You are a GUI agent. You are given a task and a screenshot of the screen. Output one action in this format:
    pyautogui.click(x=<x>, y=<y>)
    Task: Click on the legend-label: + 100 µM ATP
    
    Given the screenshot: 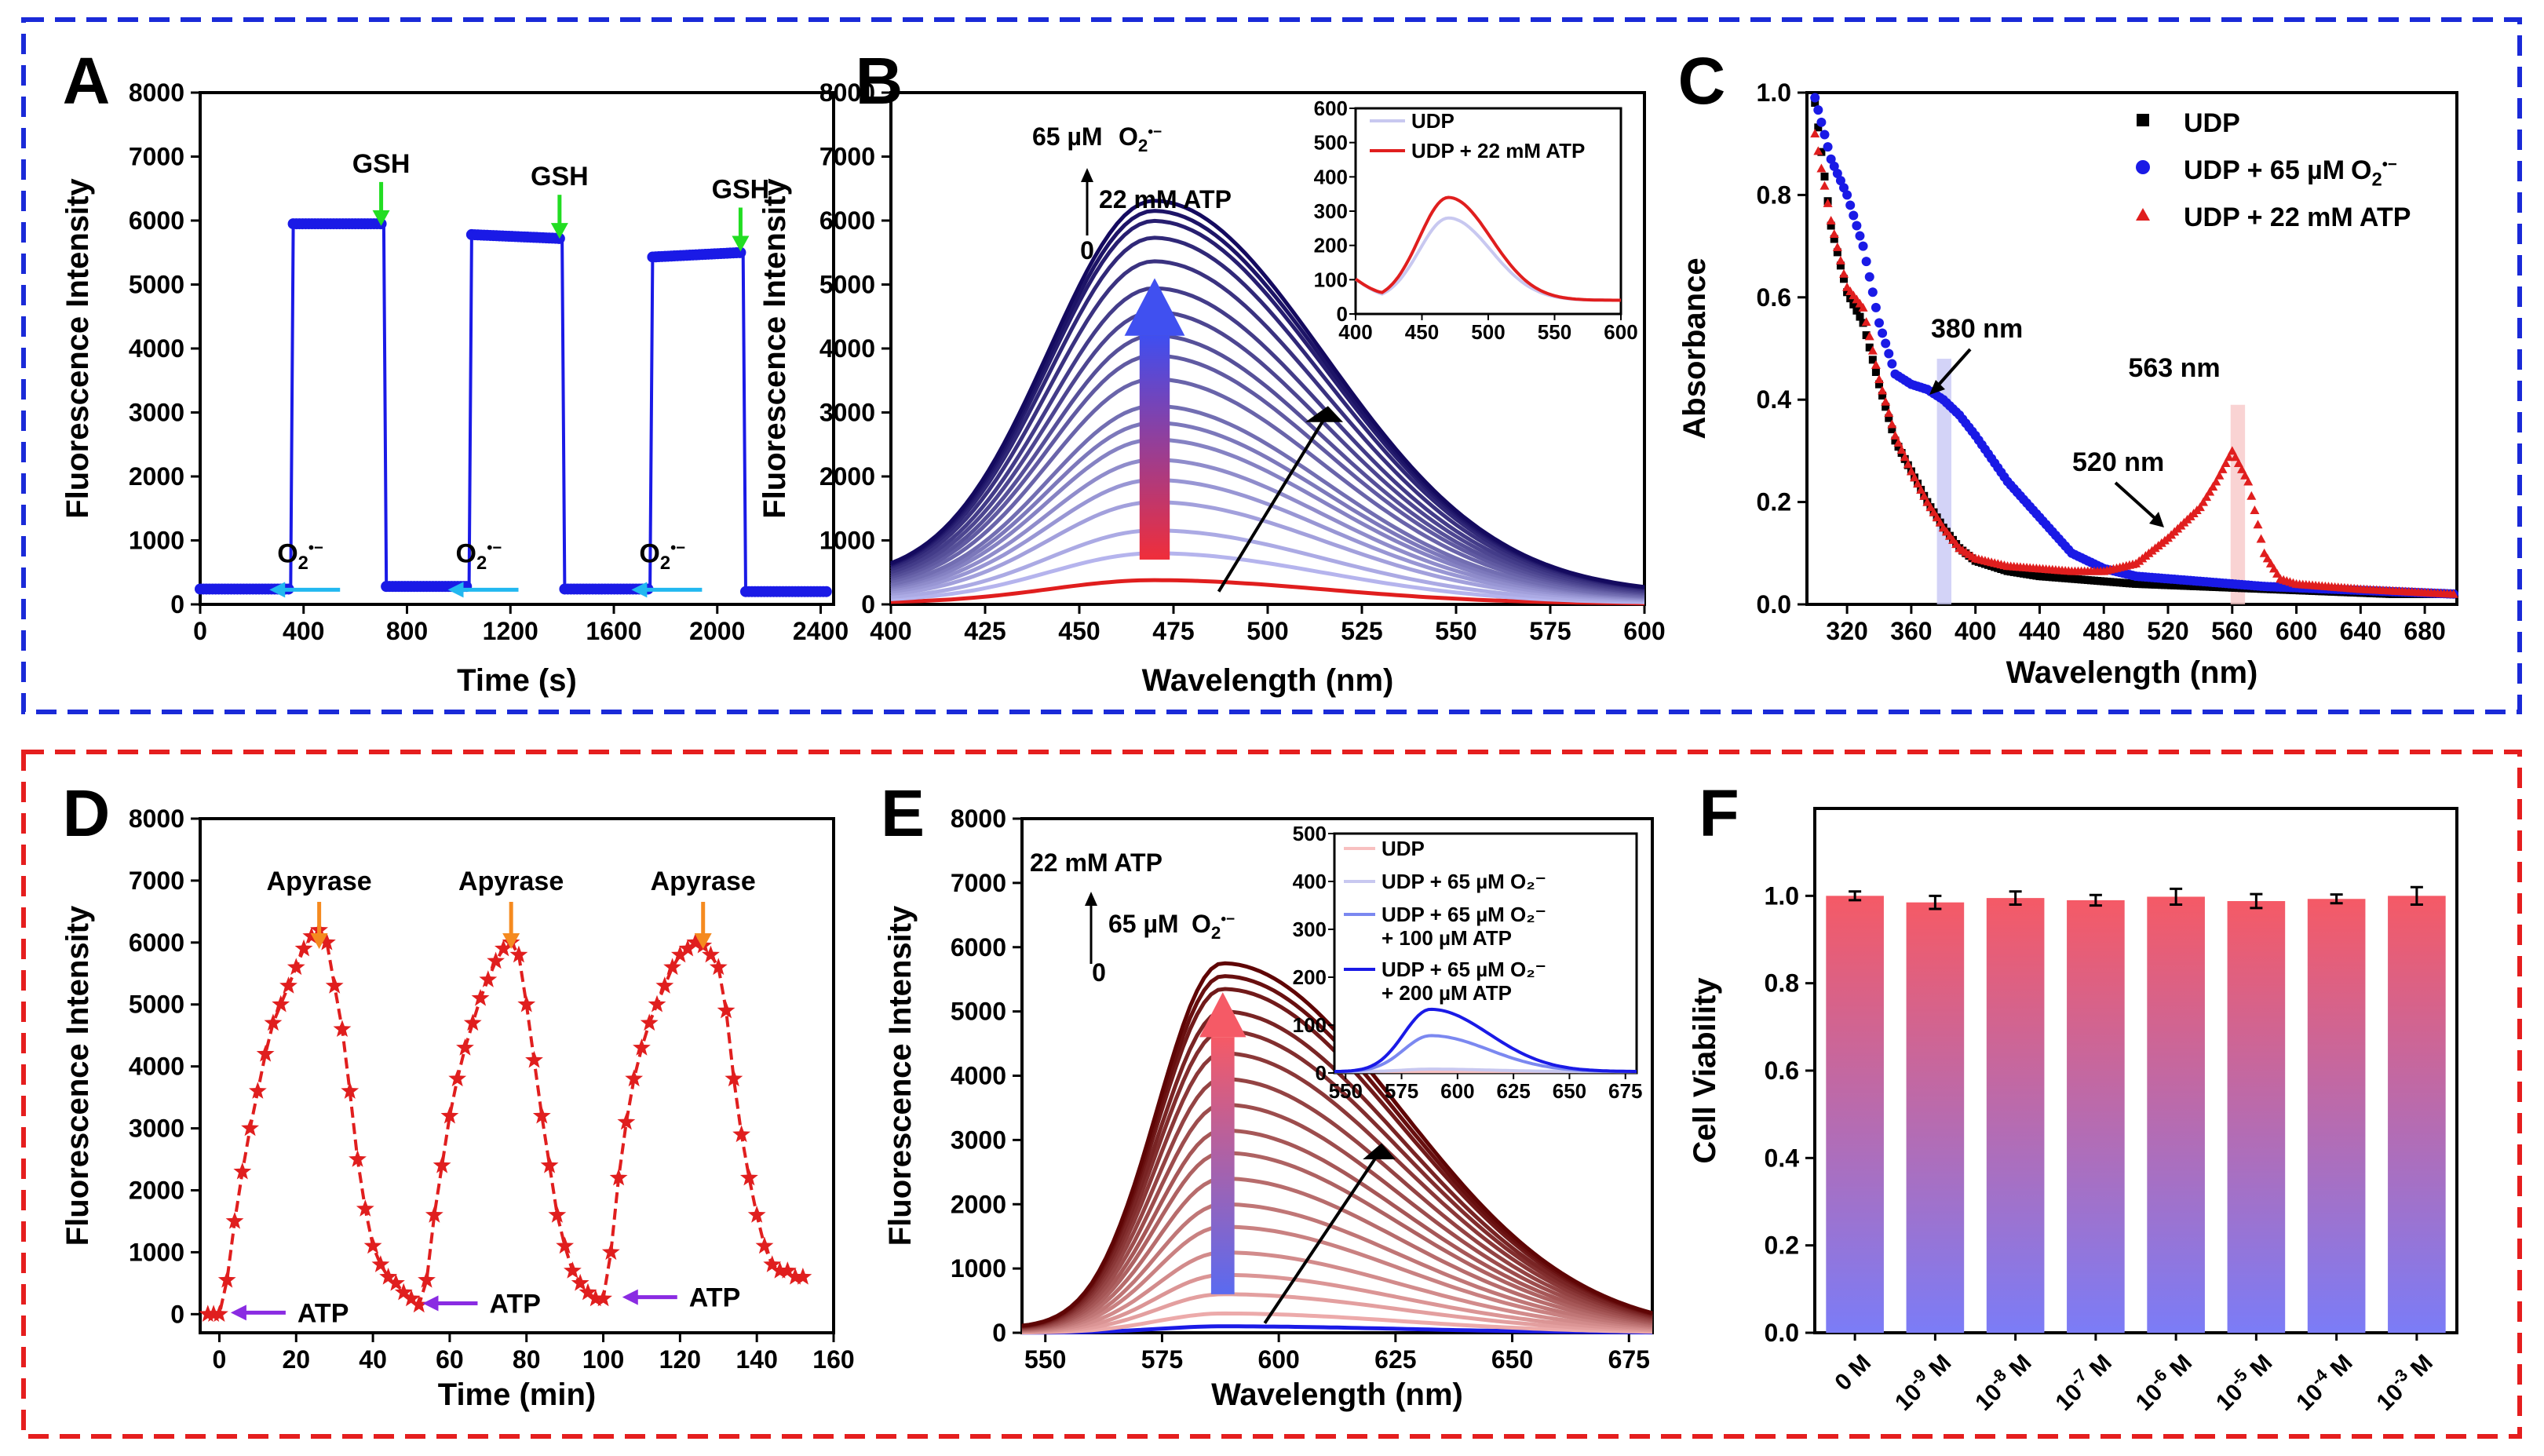 What is the action you would take?
    pyautogui.click(x=1446, y=938)
    